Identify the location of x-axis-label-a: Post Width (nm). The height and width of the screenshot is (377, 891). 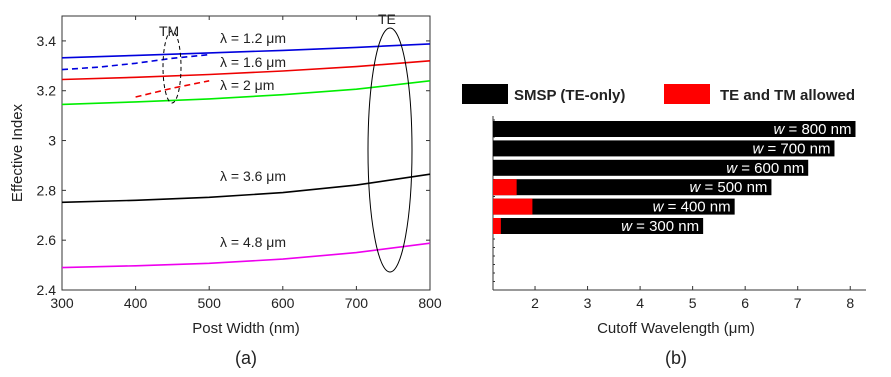
(246, 328).